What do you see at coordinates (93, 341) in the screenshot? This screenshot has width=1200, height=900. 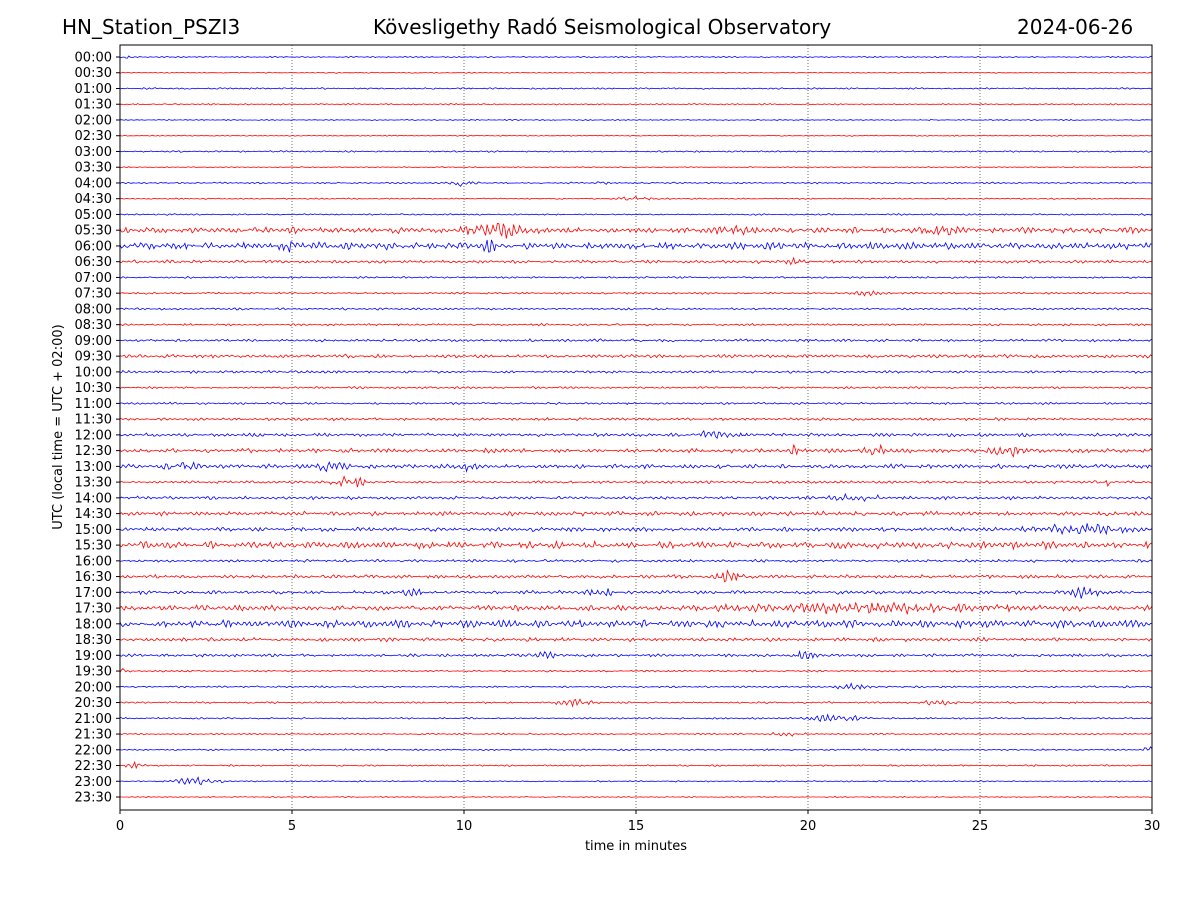 I see `y-tick-label: 09:00` at bounding box center [93, 341].